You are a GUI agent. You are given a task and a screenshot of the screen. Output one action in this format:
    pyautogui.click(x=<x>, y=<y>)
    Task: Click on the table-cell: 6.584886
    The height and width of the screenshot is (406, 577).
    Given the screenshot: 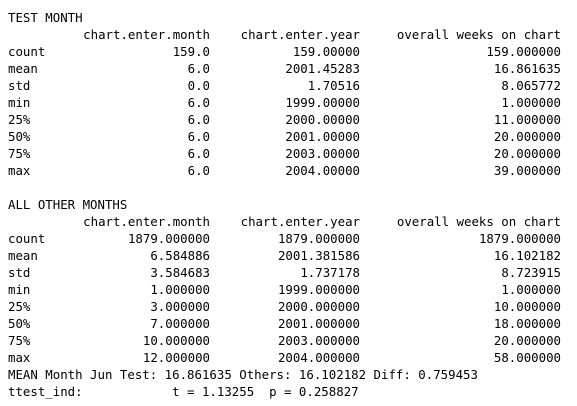 What is the action you would take?
    pyautogui.click(x=180, y=255)
    